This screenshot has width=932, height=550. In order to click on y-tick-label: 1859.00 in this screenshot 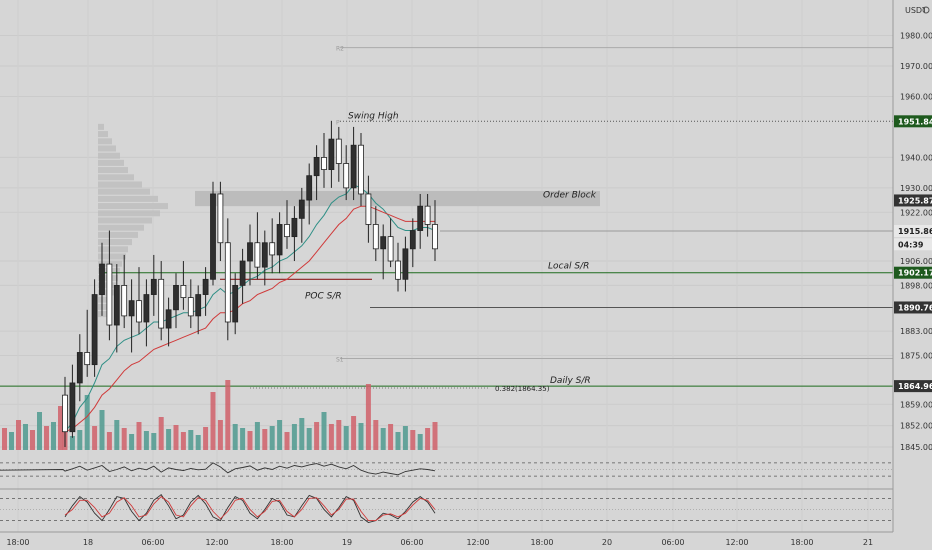, I will do `click(916, 404)`.